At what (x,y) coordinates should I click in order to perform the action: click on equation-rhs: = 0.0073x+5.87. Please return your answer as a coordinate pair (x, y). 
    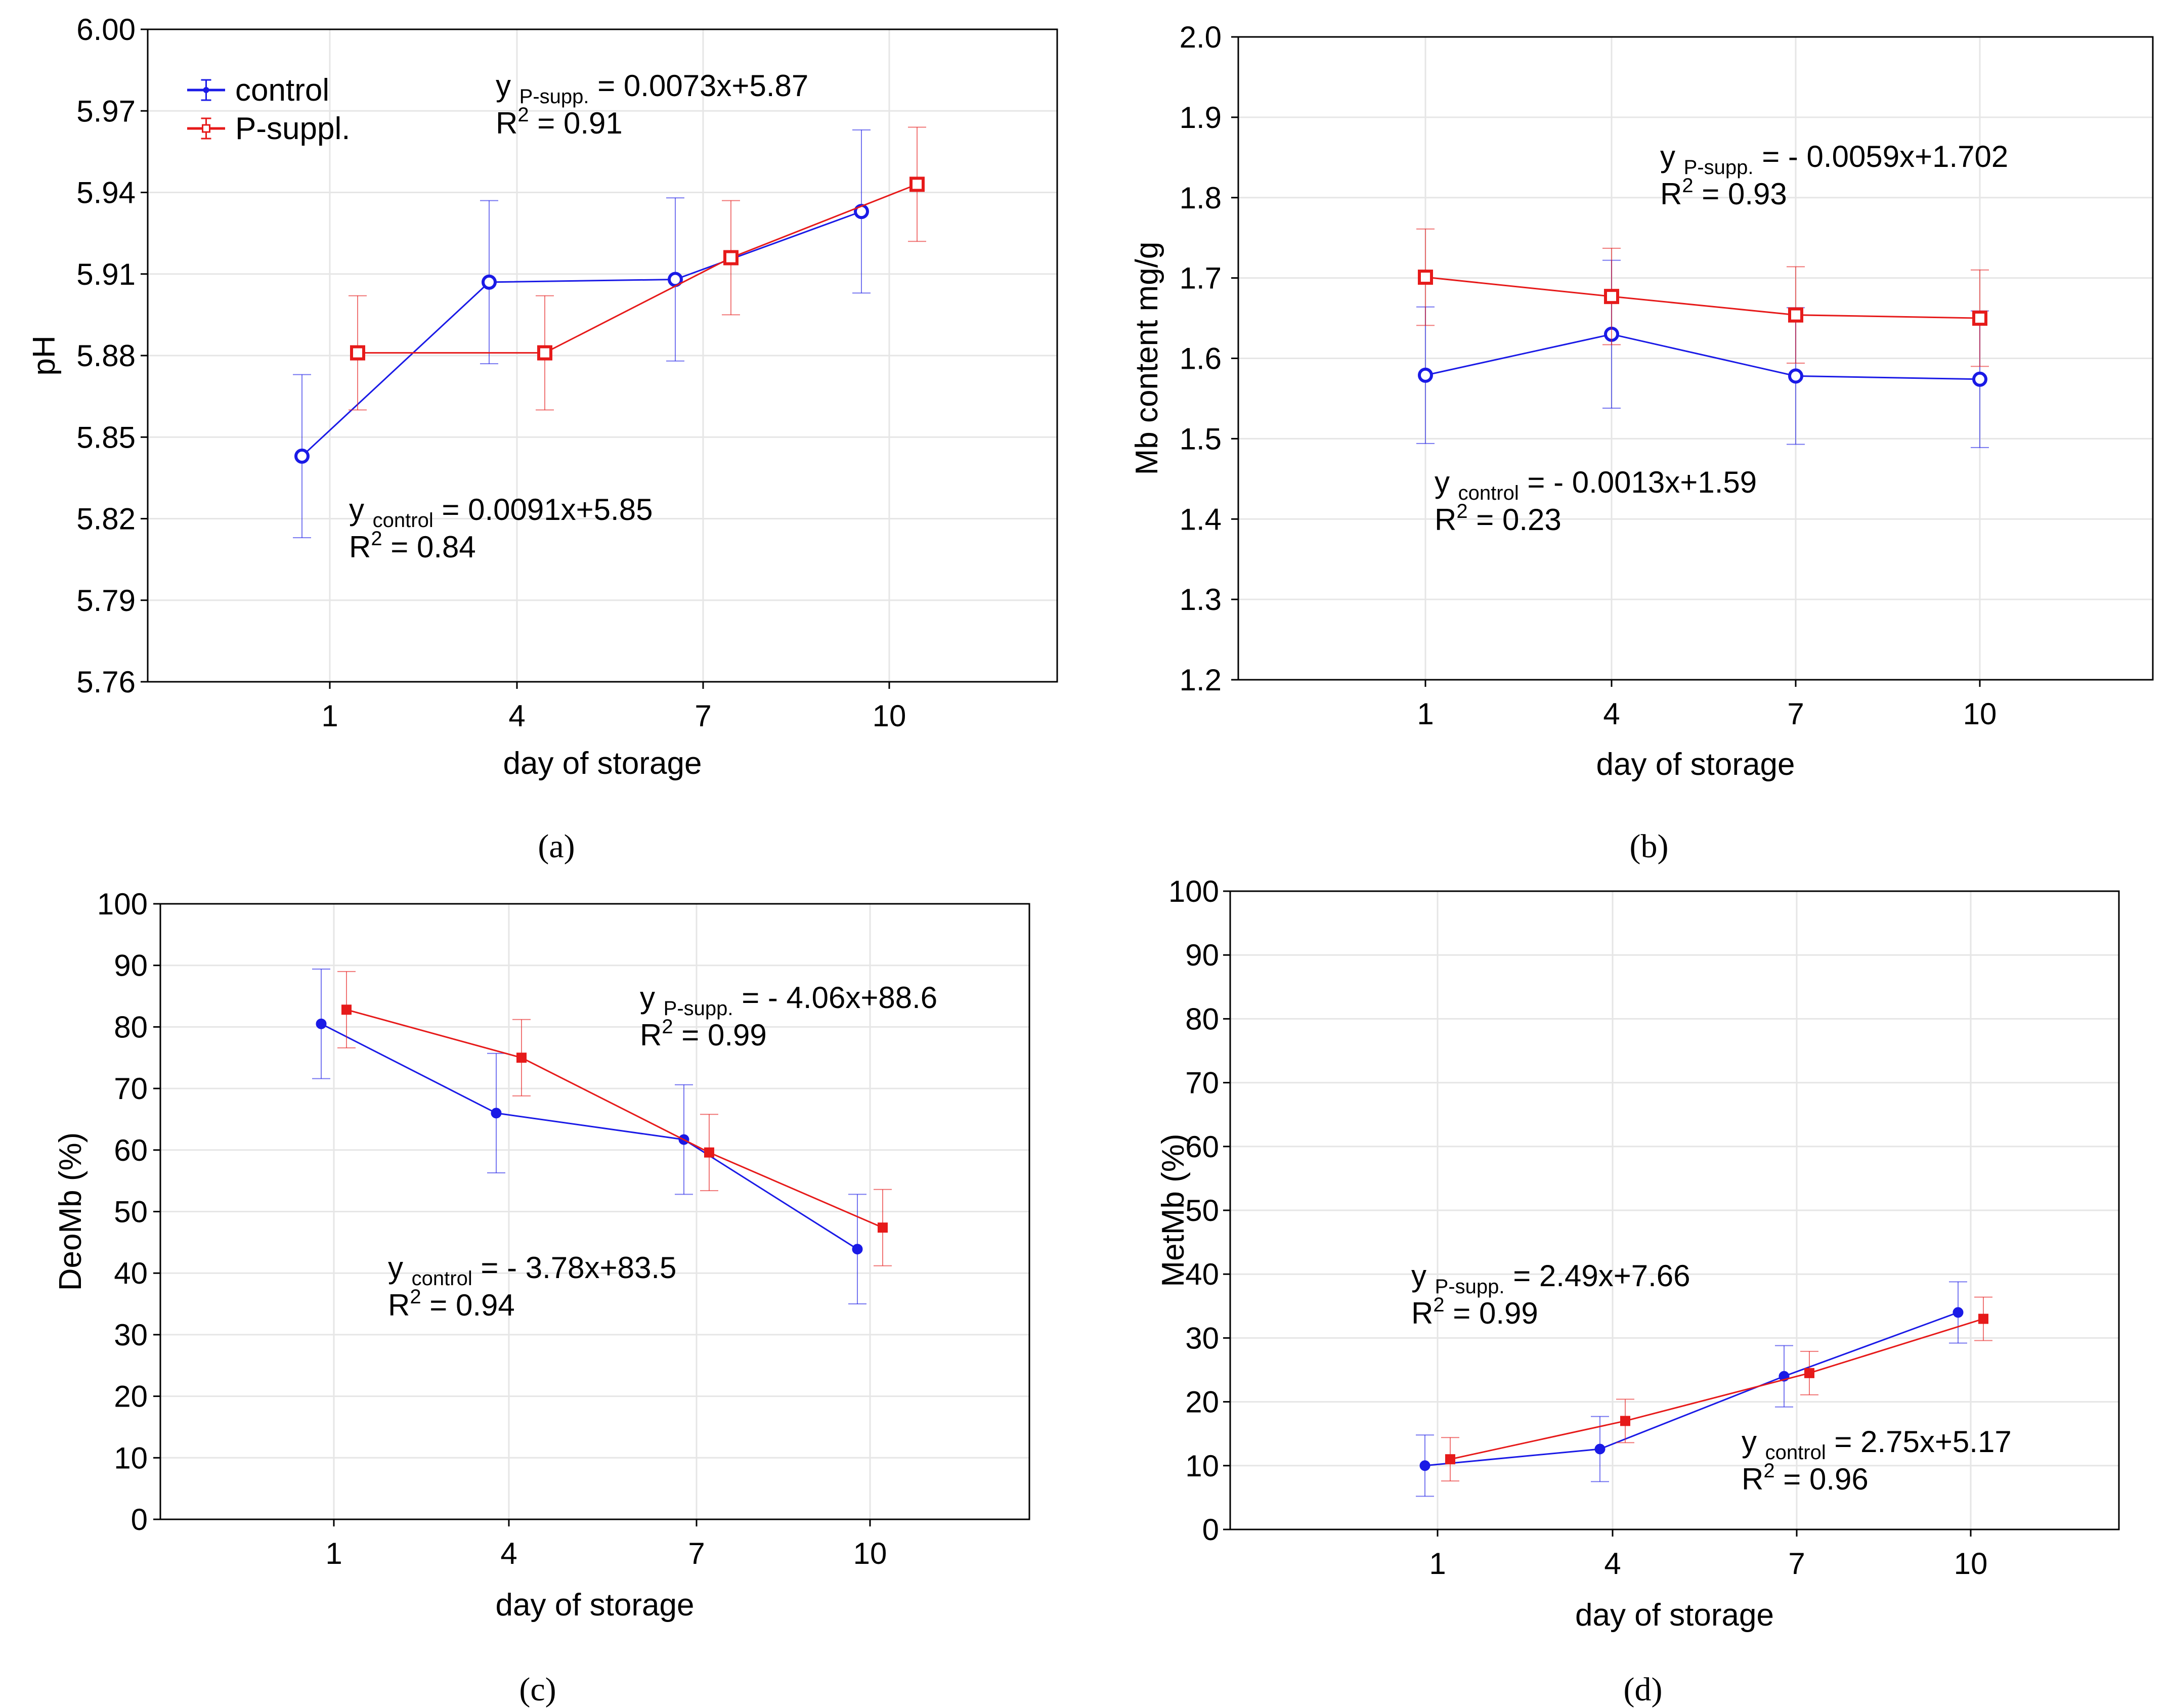
    Looking at the image, I should click on (699, 86).